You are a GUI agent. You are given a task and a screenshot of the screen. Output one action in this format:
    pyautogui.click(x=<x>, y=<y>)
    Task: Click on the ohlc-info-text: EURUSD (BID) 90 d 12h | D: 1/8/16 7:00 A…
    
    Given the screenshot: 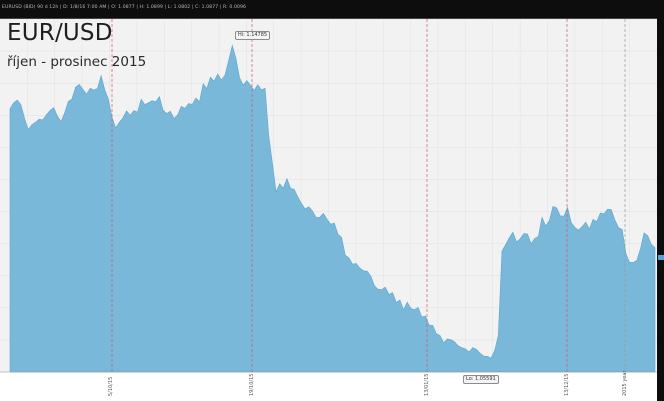 What is the action you would take?
    pyautogui.click(x=124, y=7)
    